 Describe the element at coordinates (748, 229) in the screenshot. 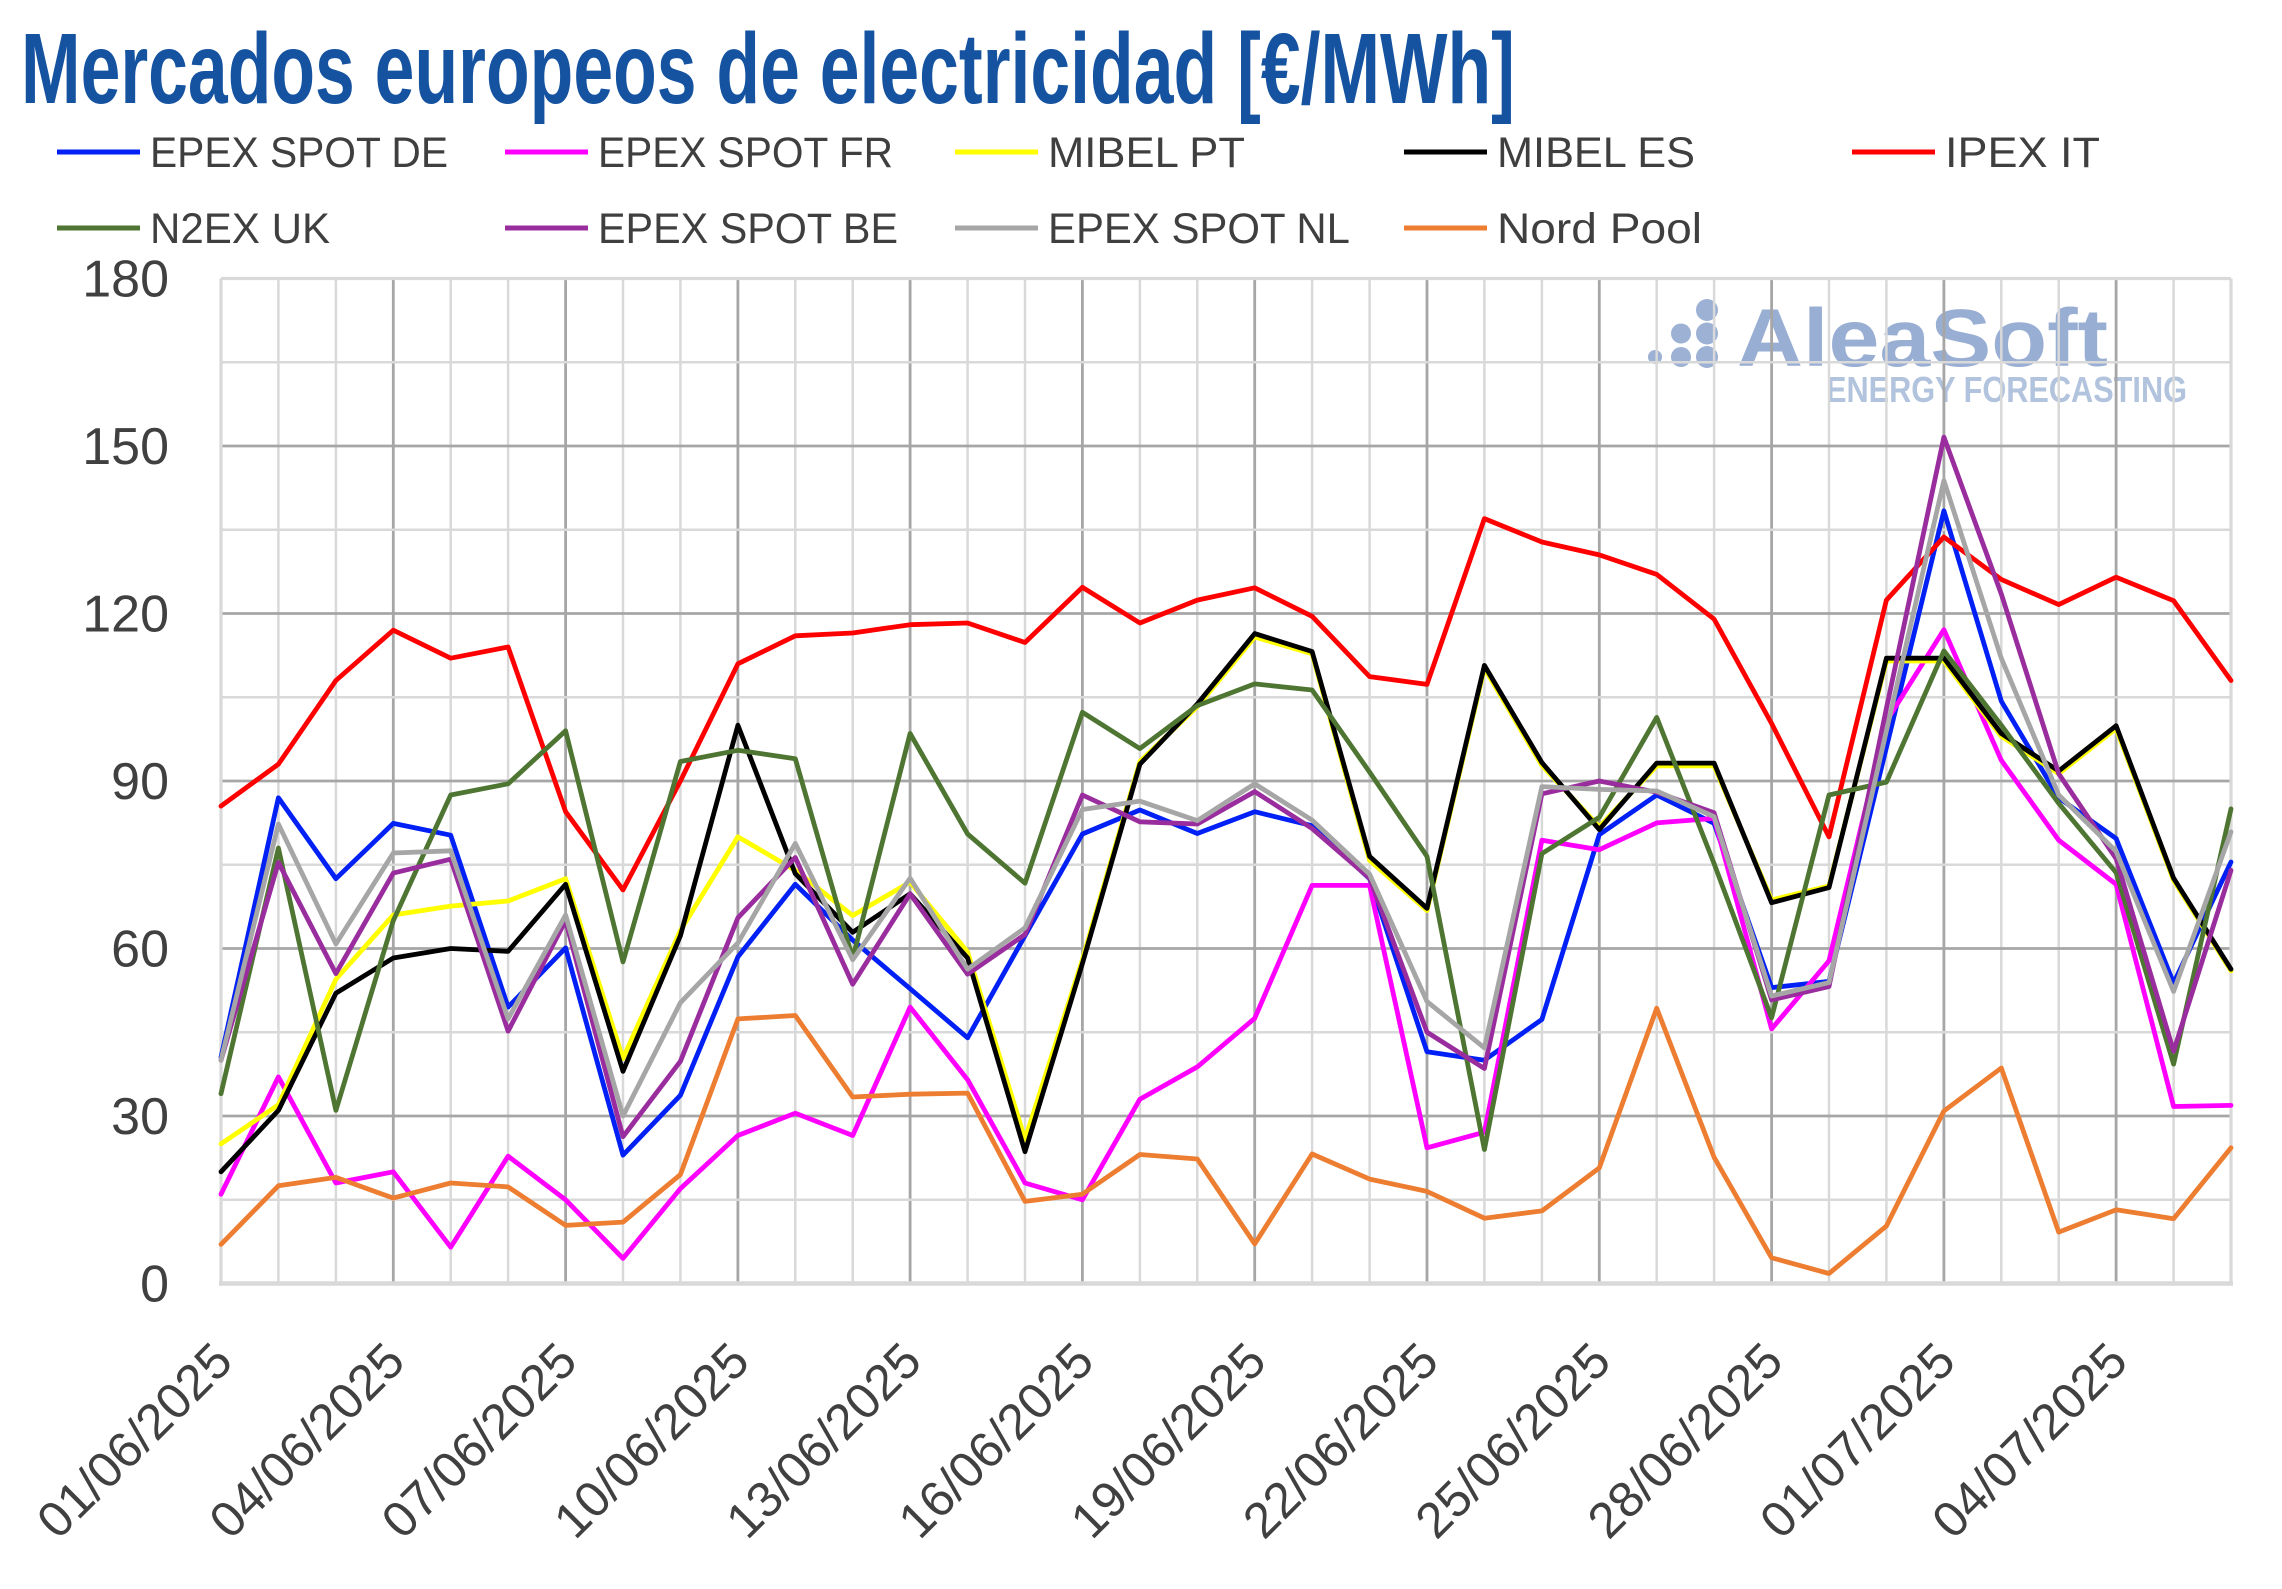

I see `svg-text: EPEX SPOT BE` at that location.